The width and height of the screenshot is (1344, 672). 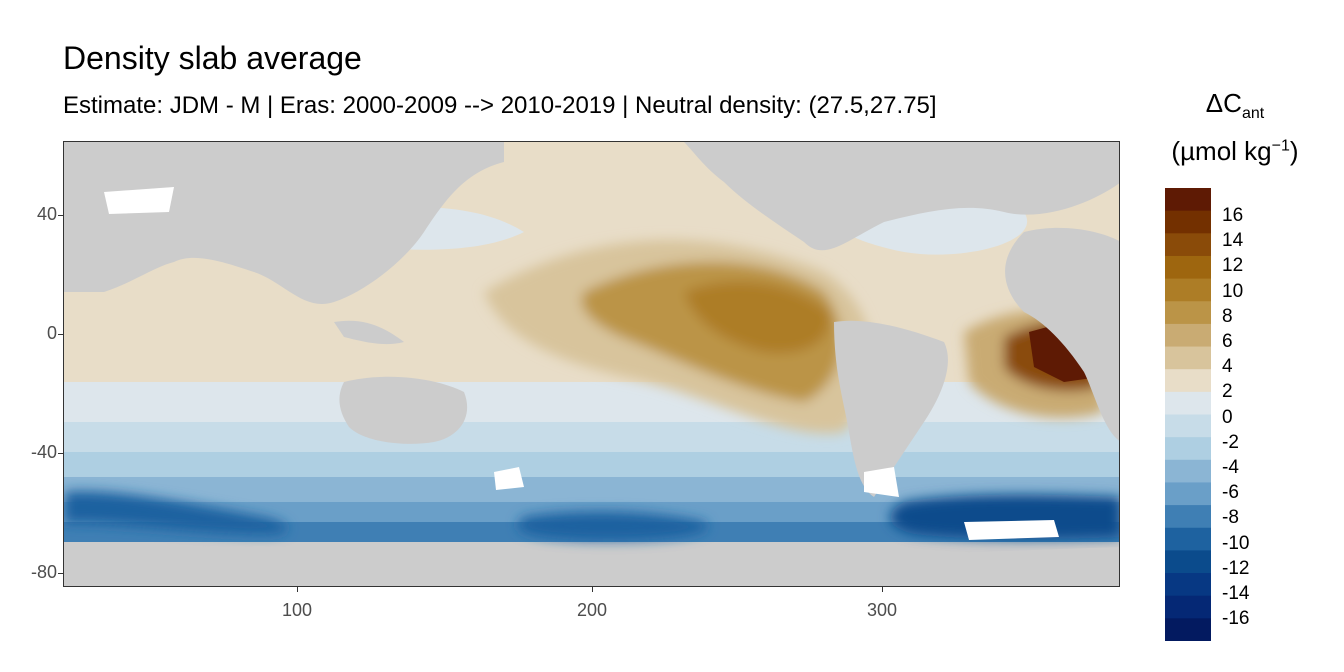 What do you see at coordinates (612, 526) in the screenshot?
I see `deep-blue-patch-central` at bounding box center [612, 526].